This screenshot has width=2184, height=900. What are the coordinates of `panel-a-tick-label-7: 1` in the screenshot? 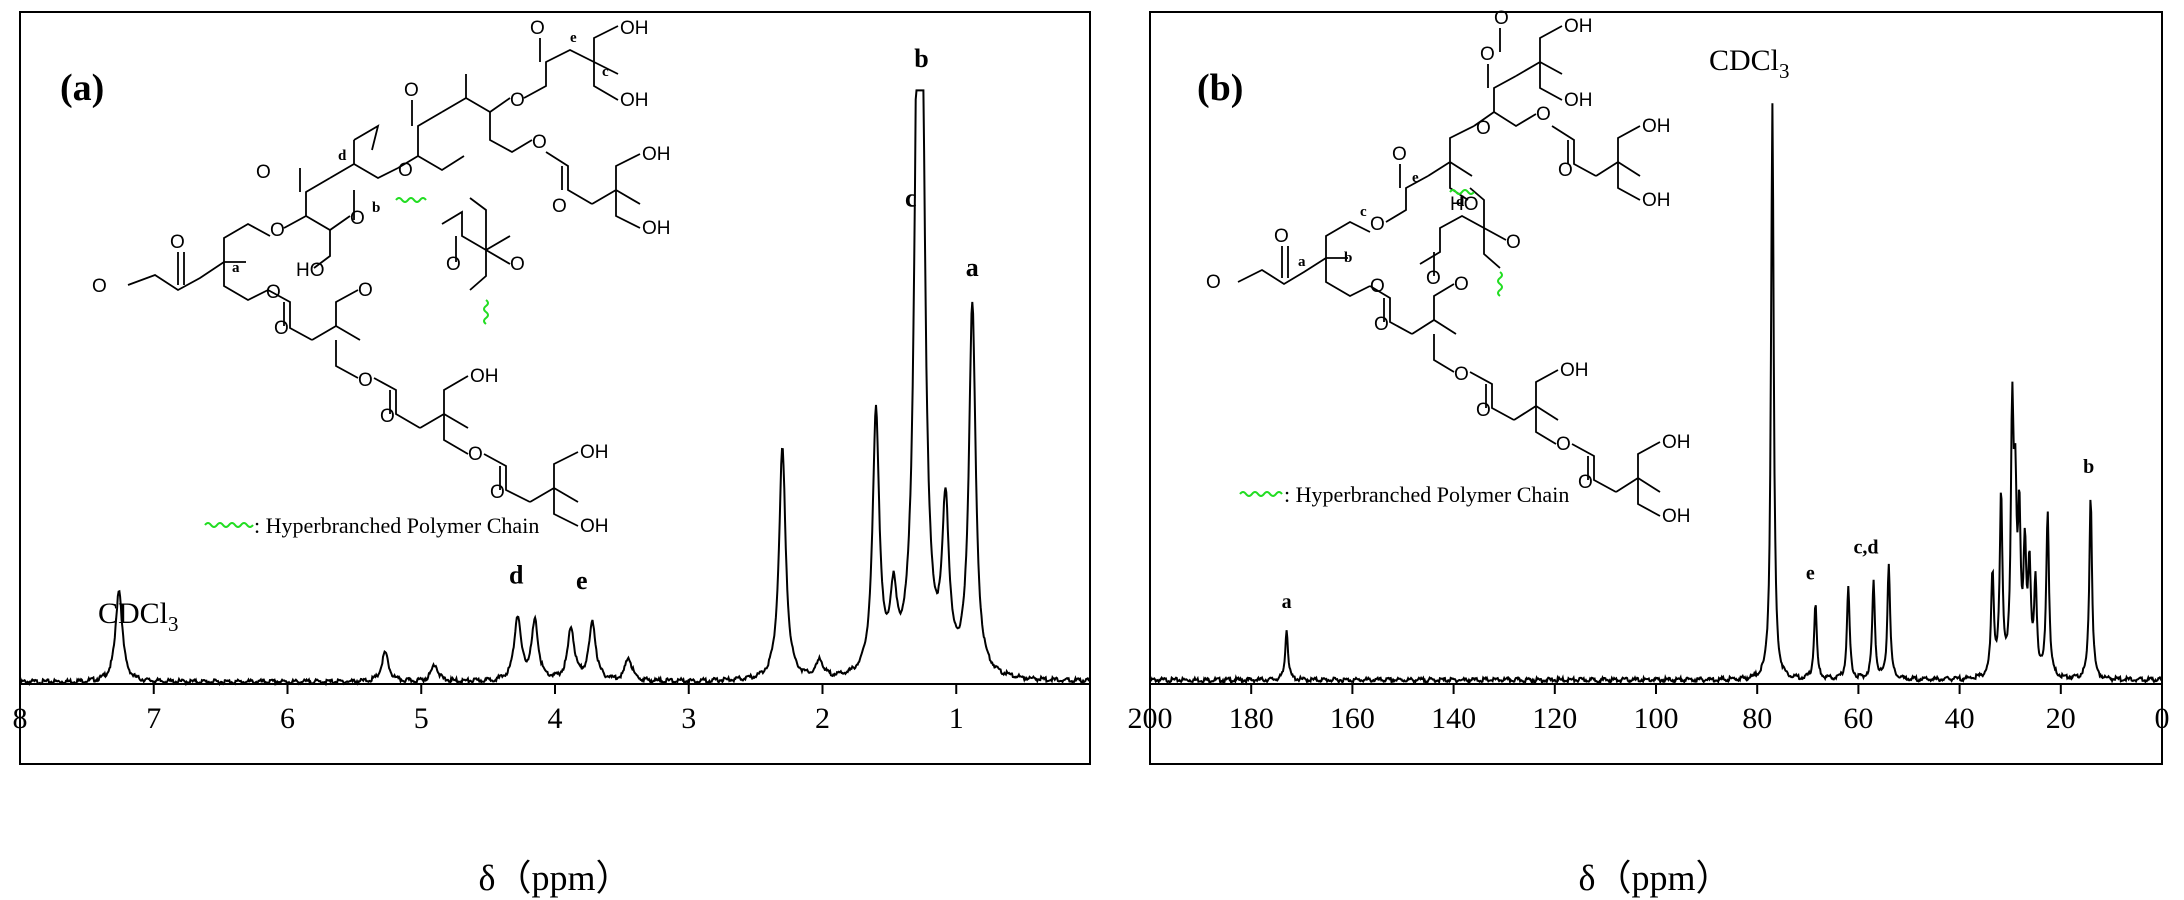 It's located at (956, 718).